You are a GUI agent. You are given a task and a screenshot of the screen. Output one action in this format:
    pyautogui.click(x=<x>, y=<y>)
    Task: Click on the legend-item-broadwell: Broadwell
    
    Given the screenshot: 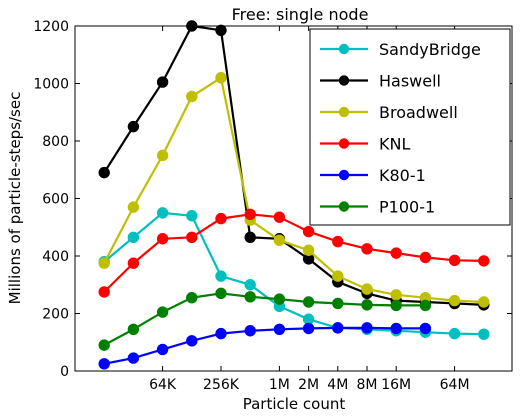 What is the action you would take?
    pyautogui.click(x=389, y=112)
    